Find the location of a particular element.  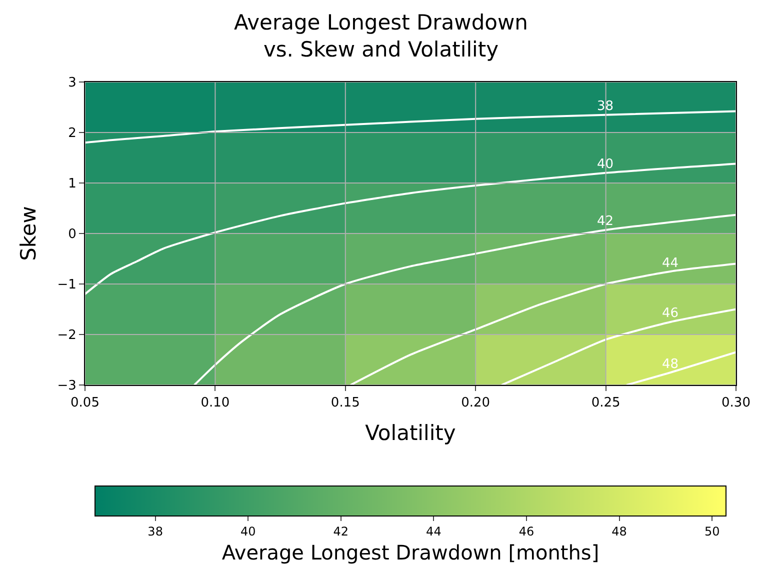

y-axis-title: Skew is located at coordinates (28, 233).